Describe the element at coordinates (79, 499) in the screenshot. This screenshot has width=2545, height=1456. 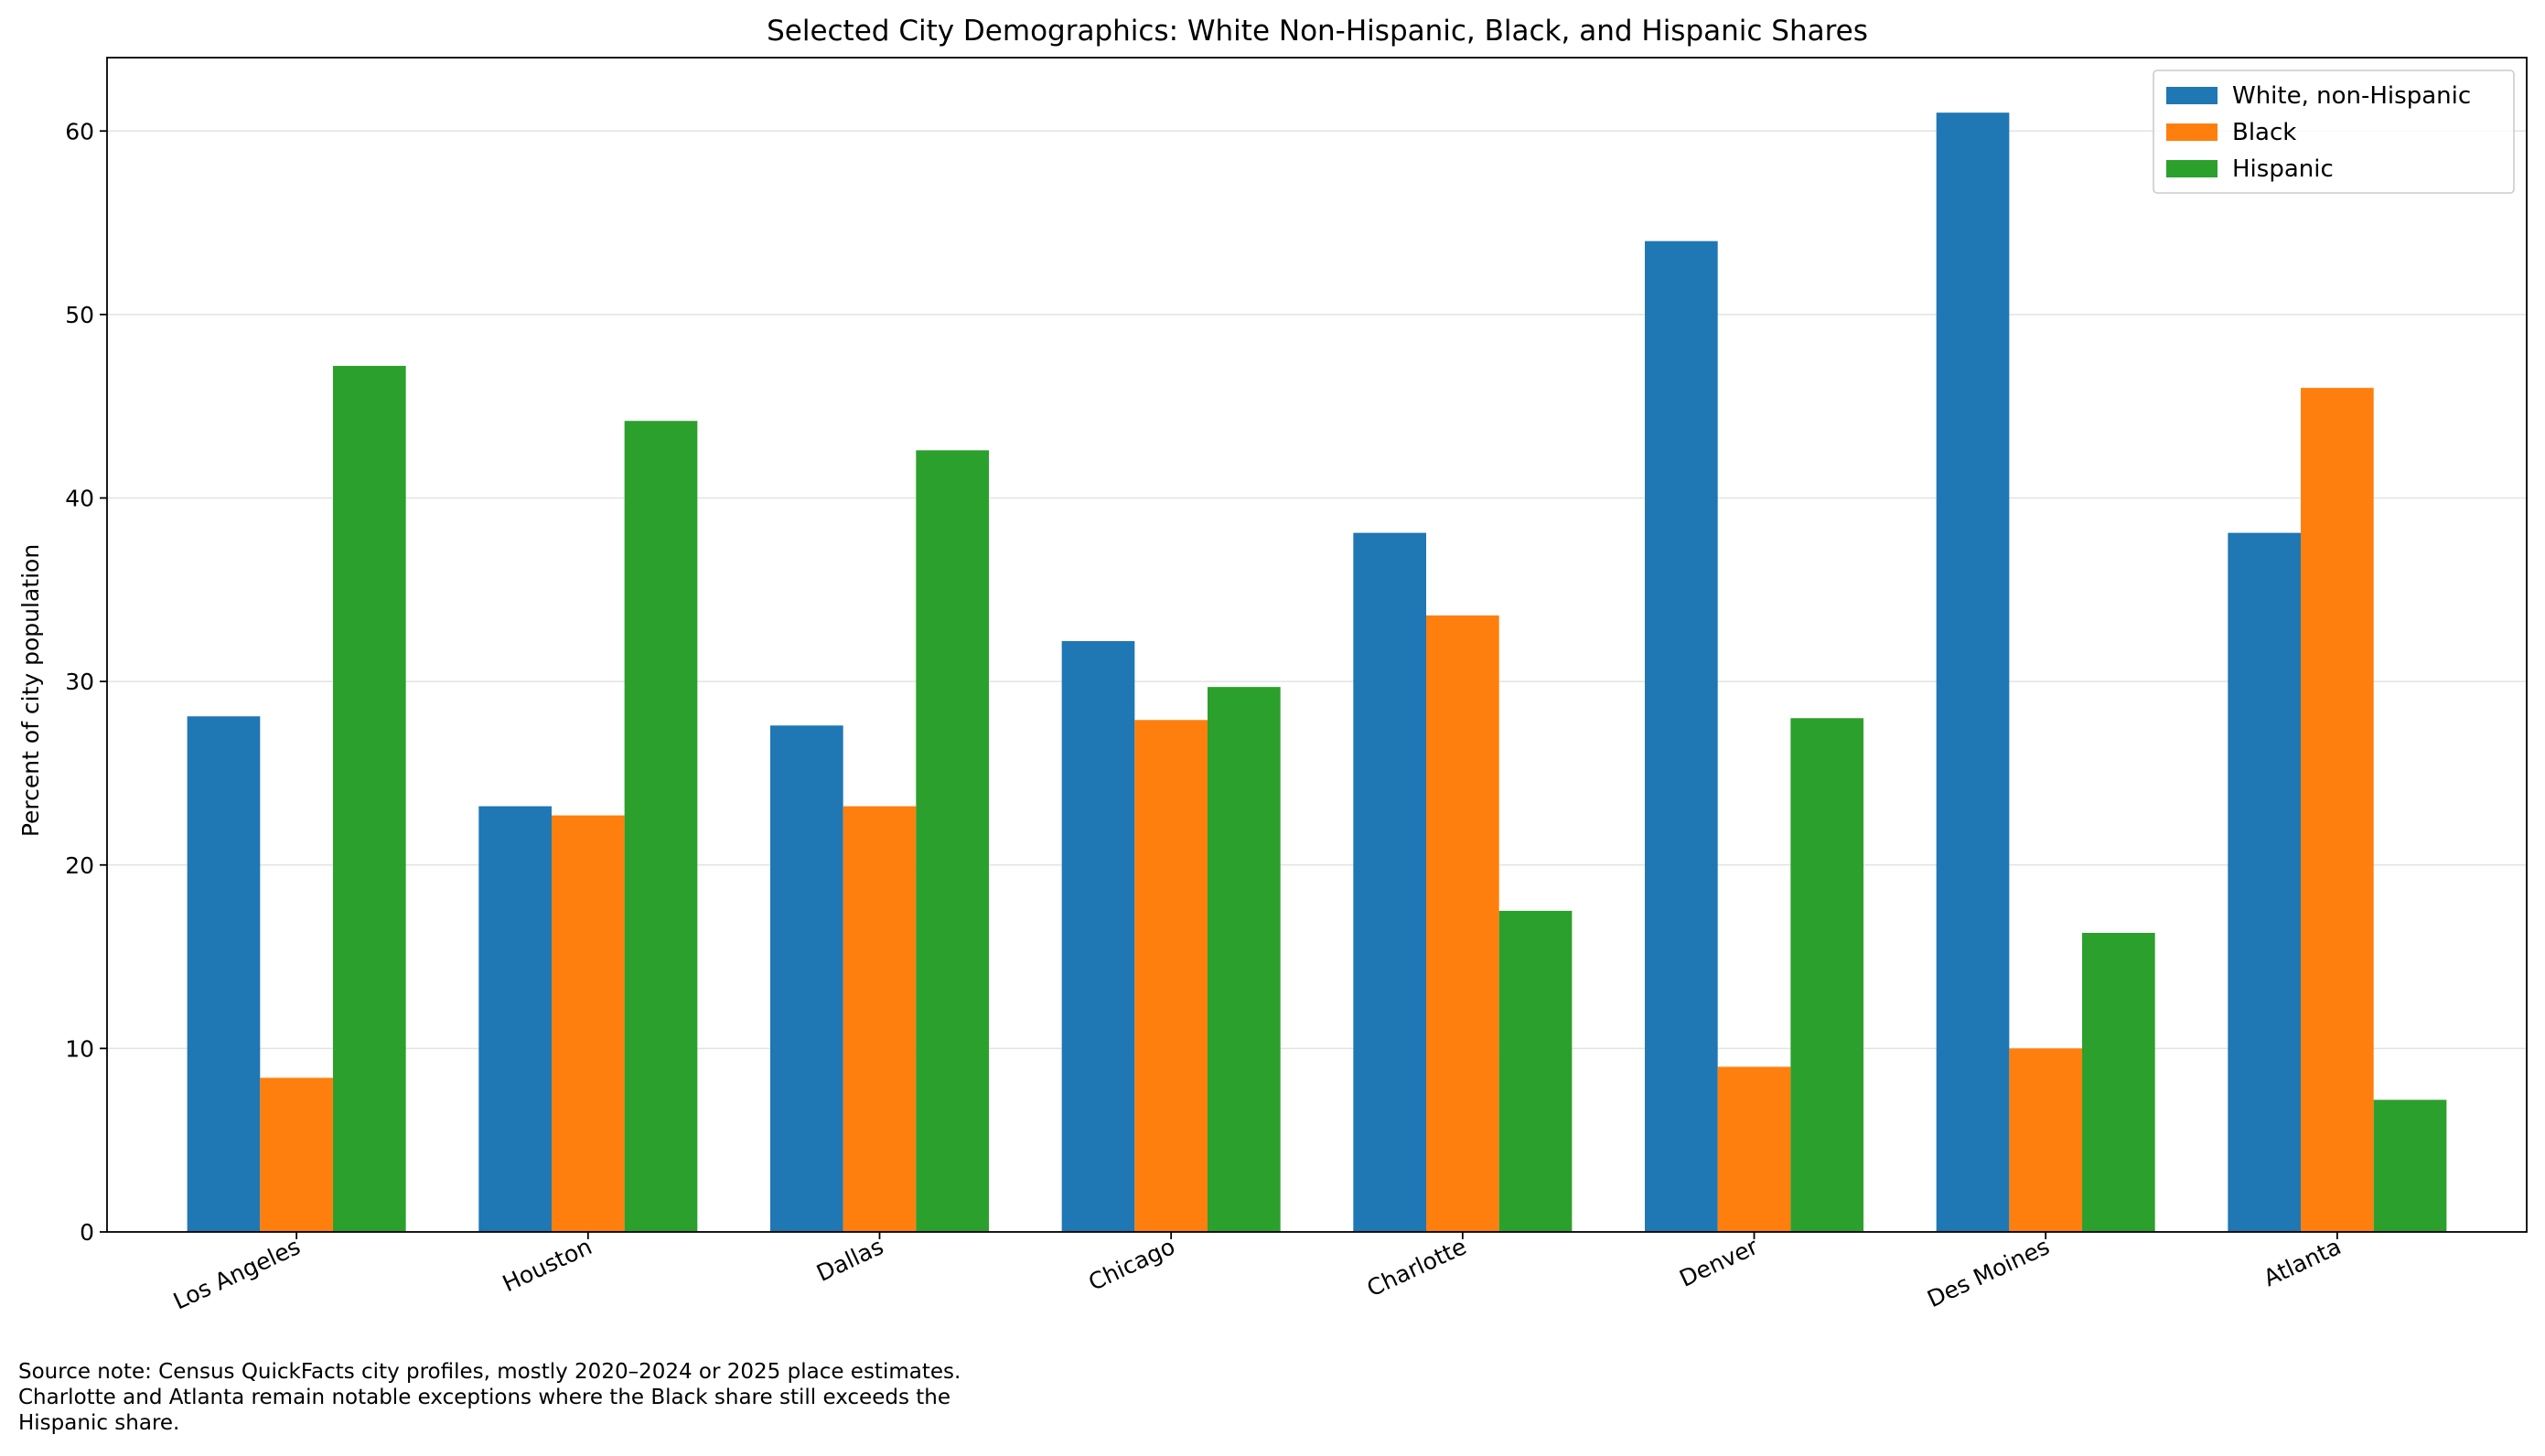
I see `y-tick-label-4: 40` at that location.